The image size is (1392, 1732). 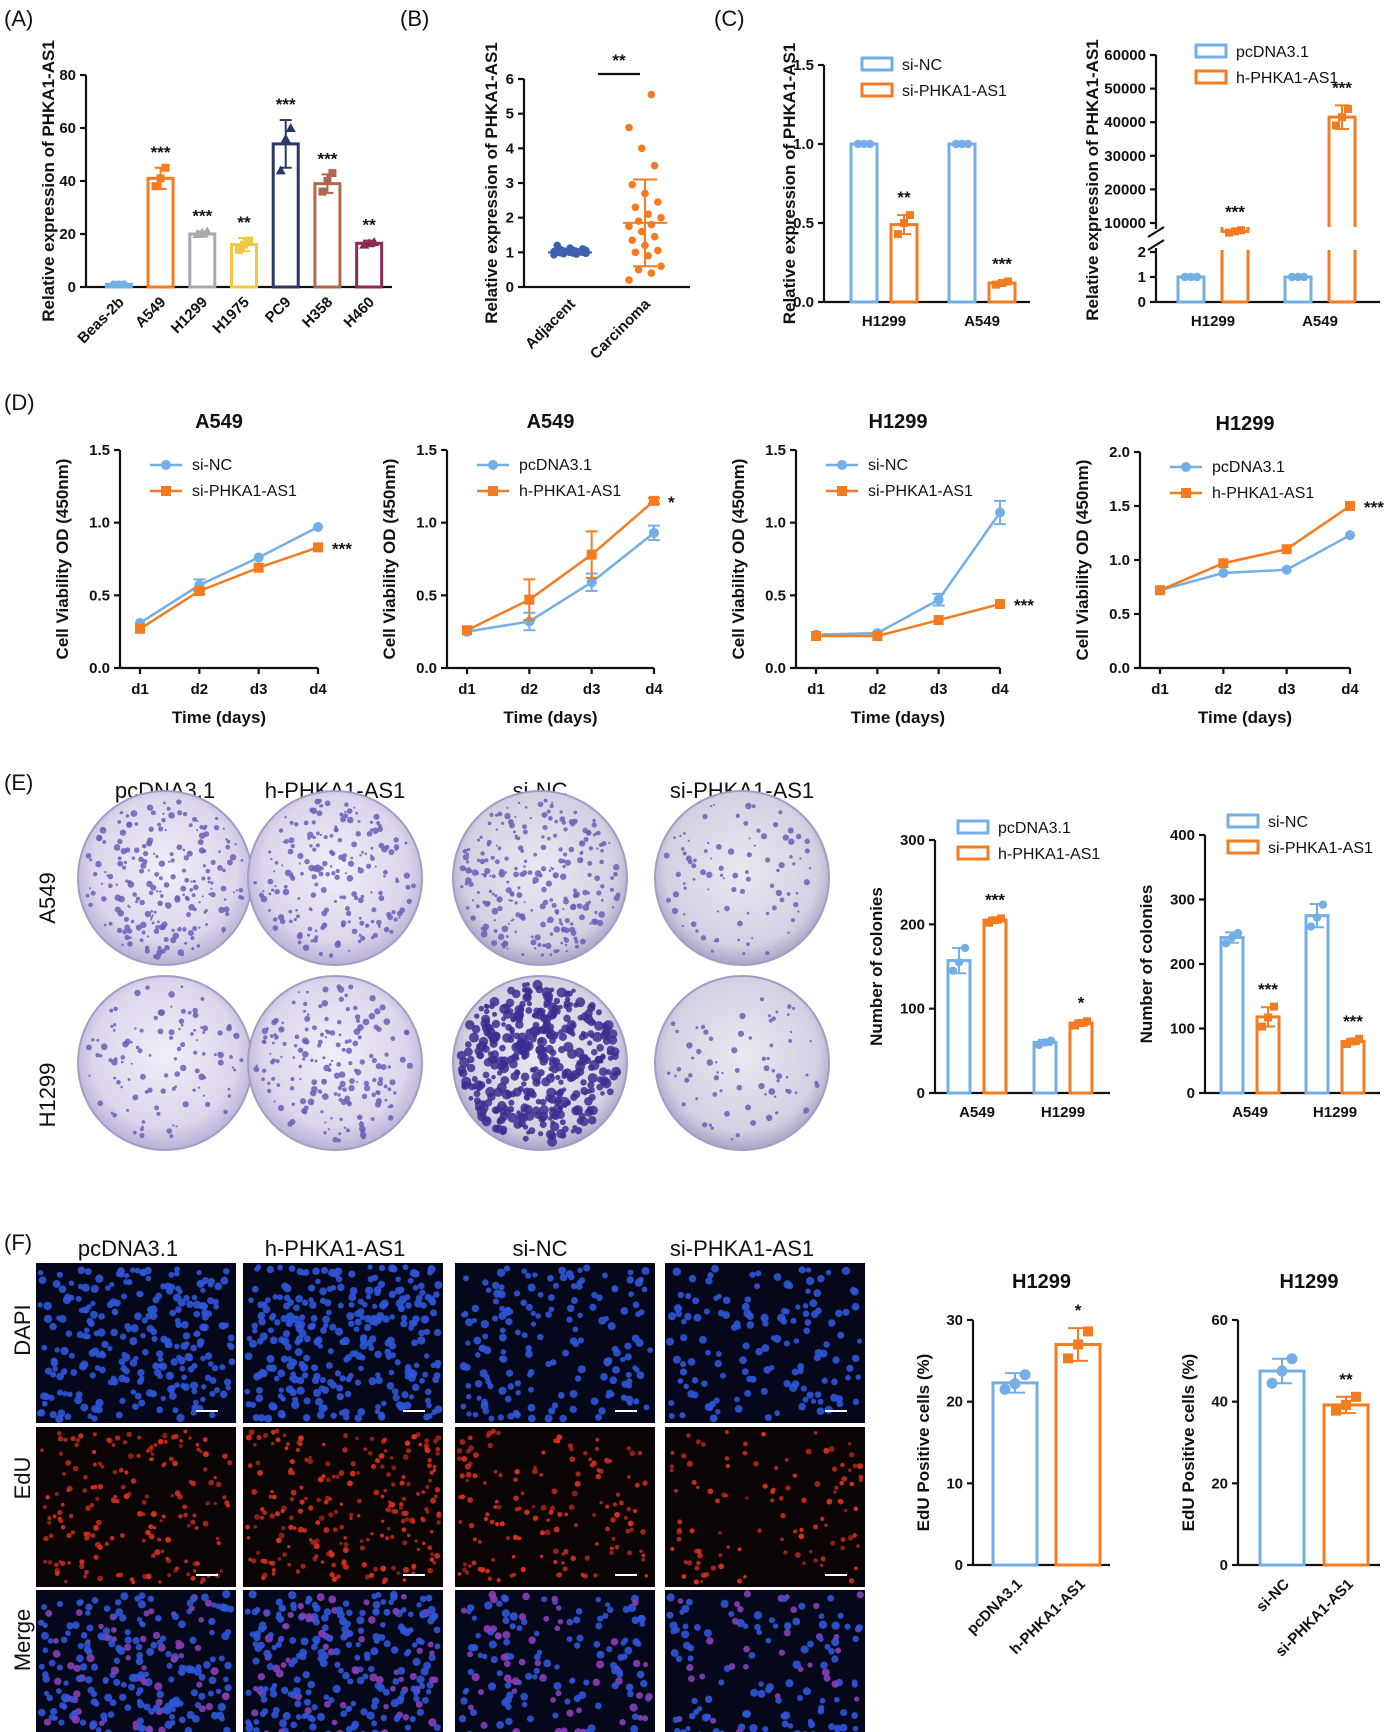 What do you see at coordinates (22, 1478) in the screenshot?
I see `row-label: EdU` at bounding box center [22, 1478].